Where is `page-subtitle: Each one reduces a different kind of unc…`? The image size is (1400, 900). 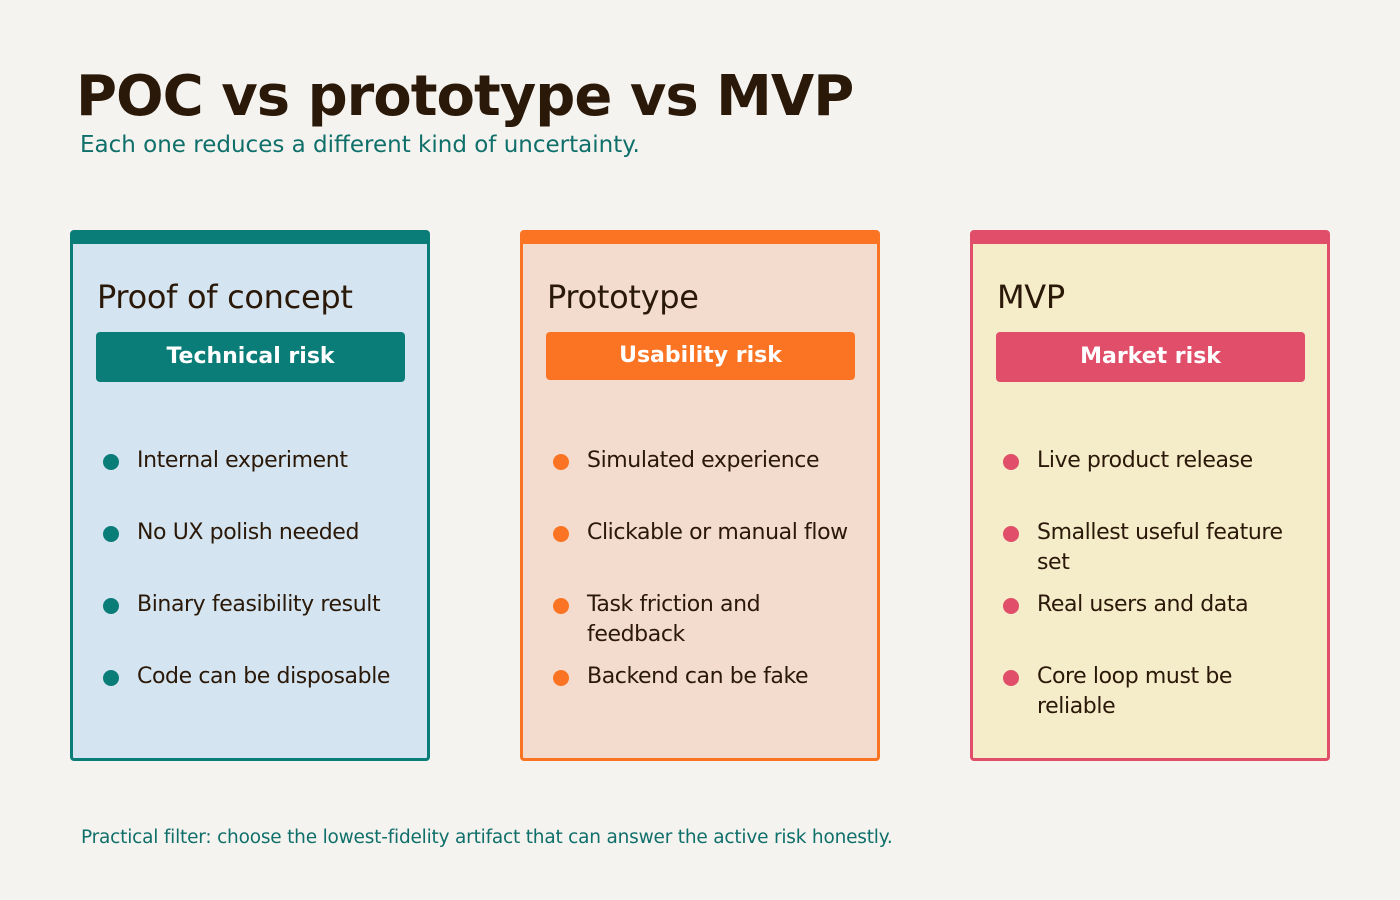
page-subtitle: Each one reduces a different kind of unc… is located at coordinates (360, 145).